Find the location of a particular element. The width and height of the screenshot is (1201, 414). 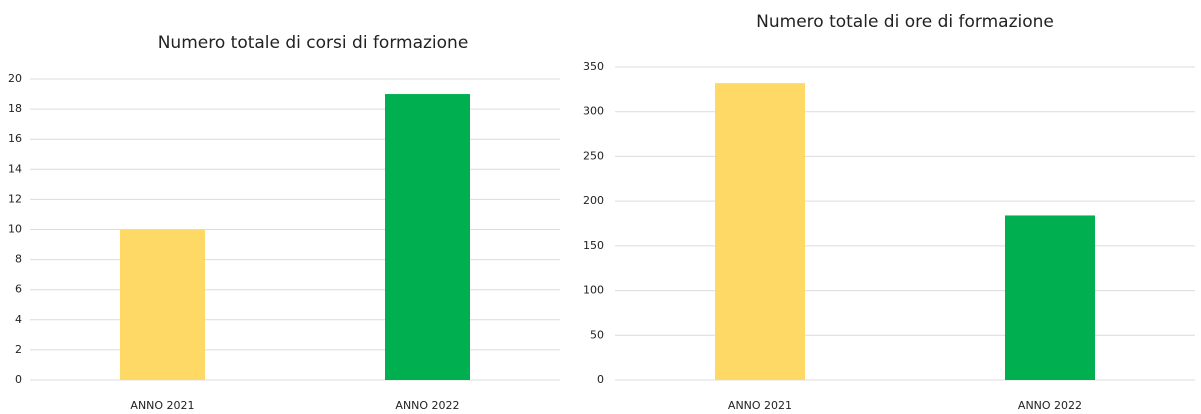

y-tick-label: 14 is located at coordinates (15, 168).